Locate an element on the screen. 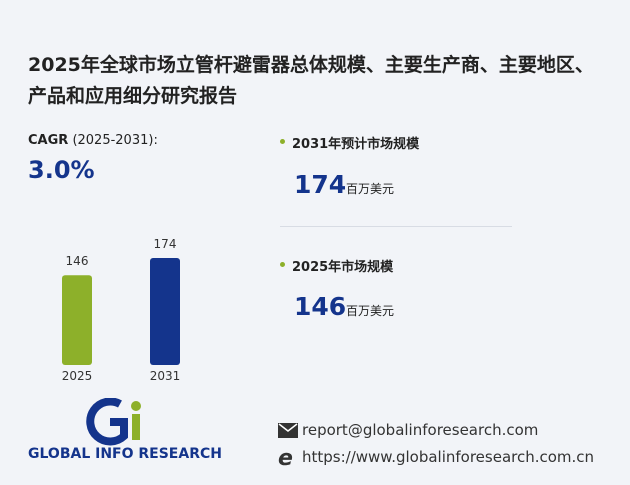  cagr-label: CAGR is located at coordinates (48, 140).